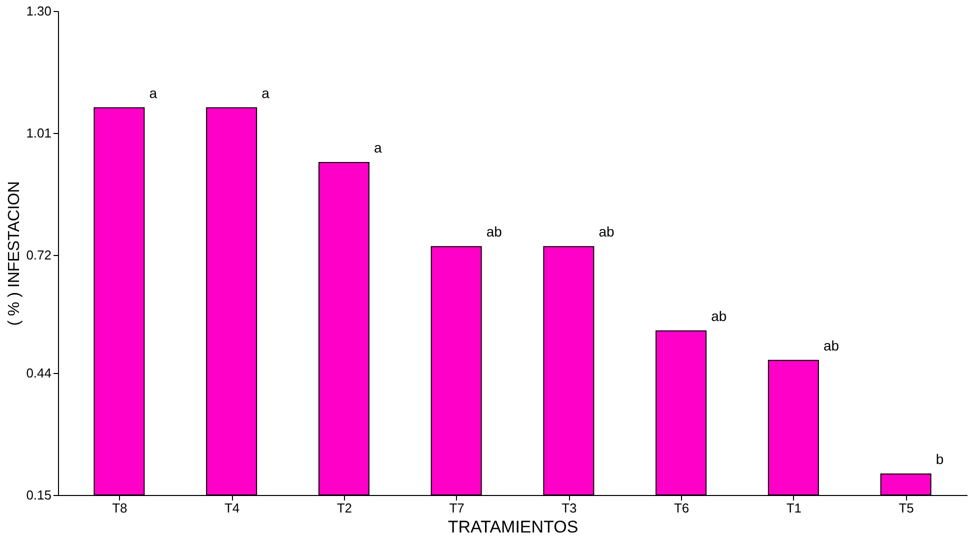 This screenshot has width=972, height=540. I want to click on y-tick-label: 0.15, so click(39, 495).